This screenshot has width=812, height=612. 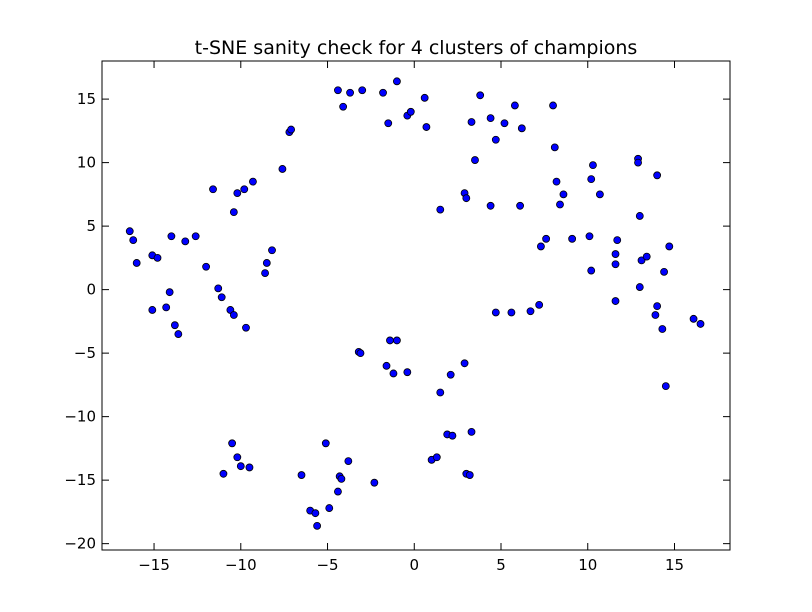 What do you see at coordinates (241, 565) in the screenshot?
I see `x-tick-label: −10` at bounding box center [241, 565].